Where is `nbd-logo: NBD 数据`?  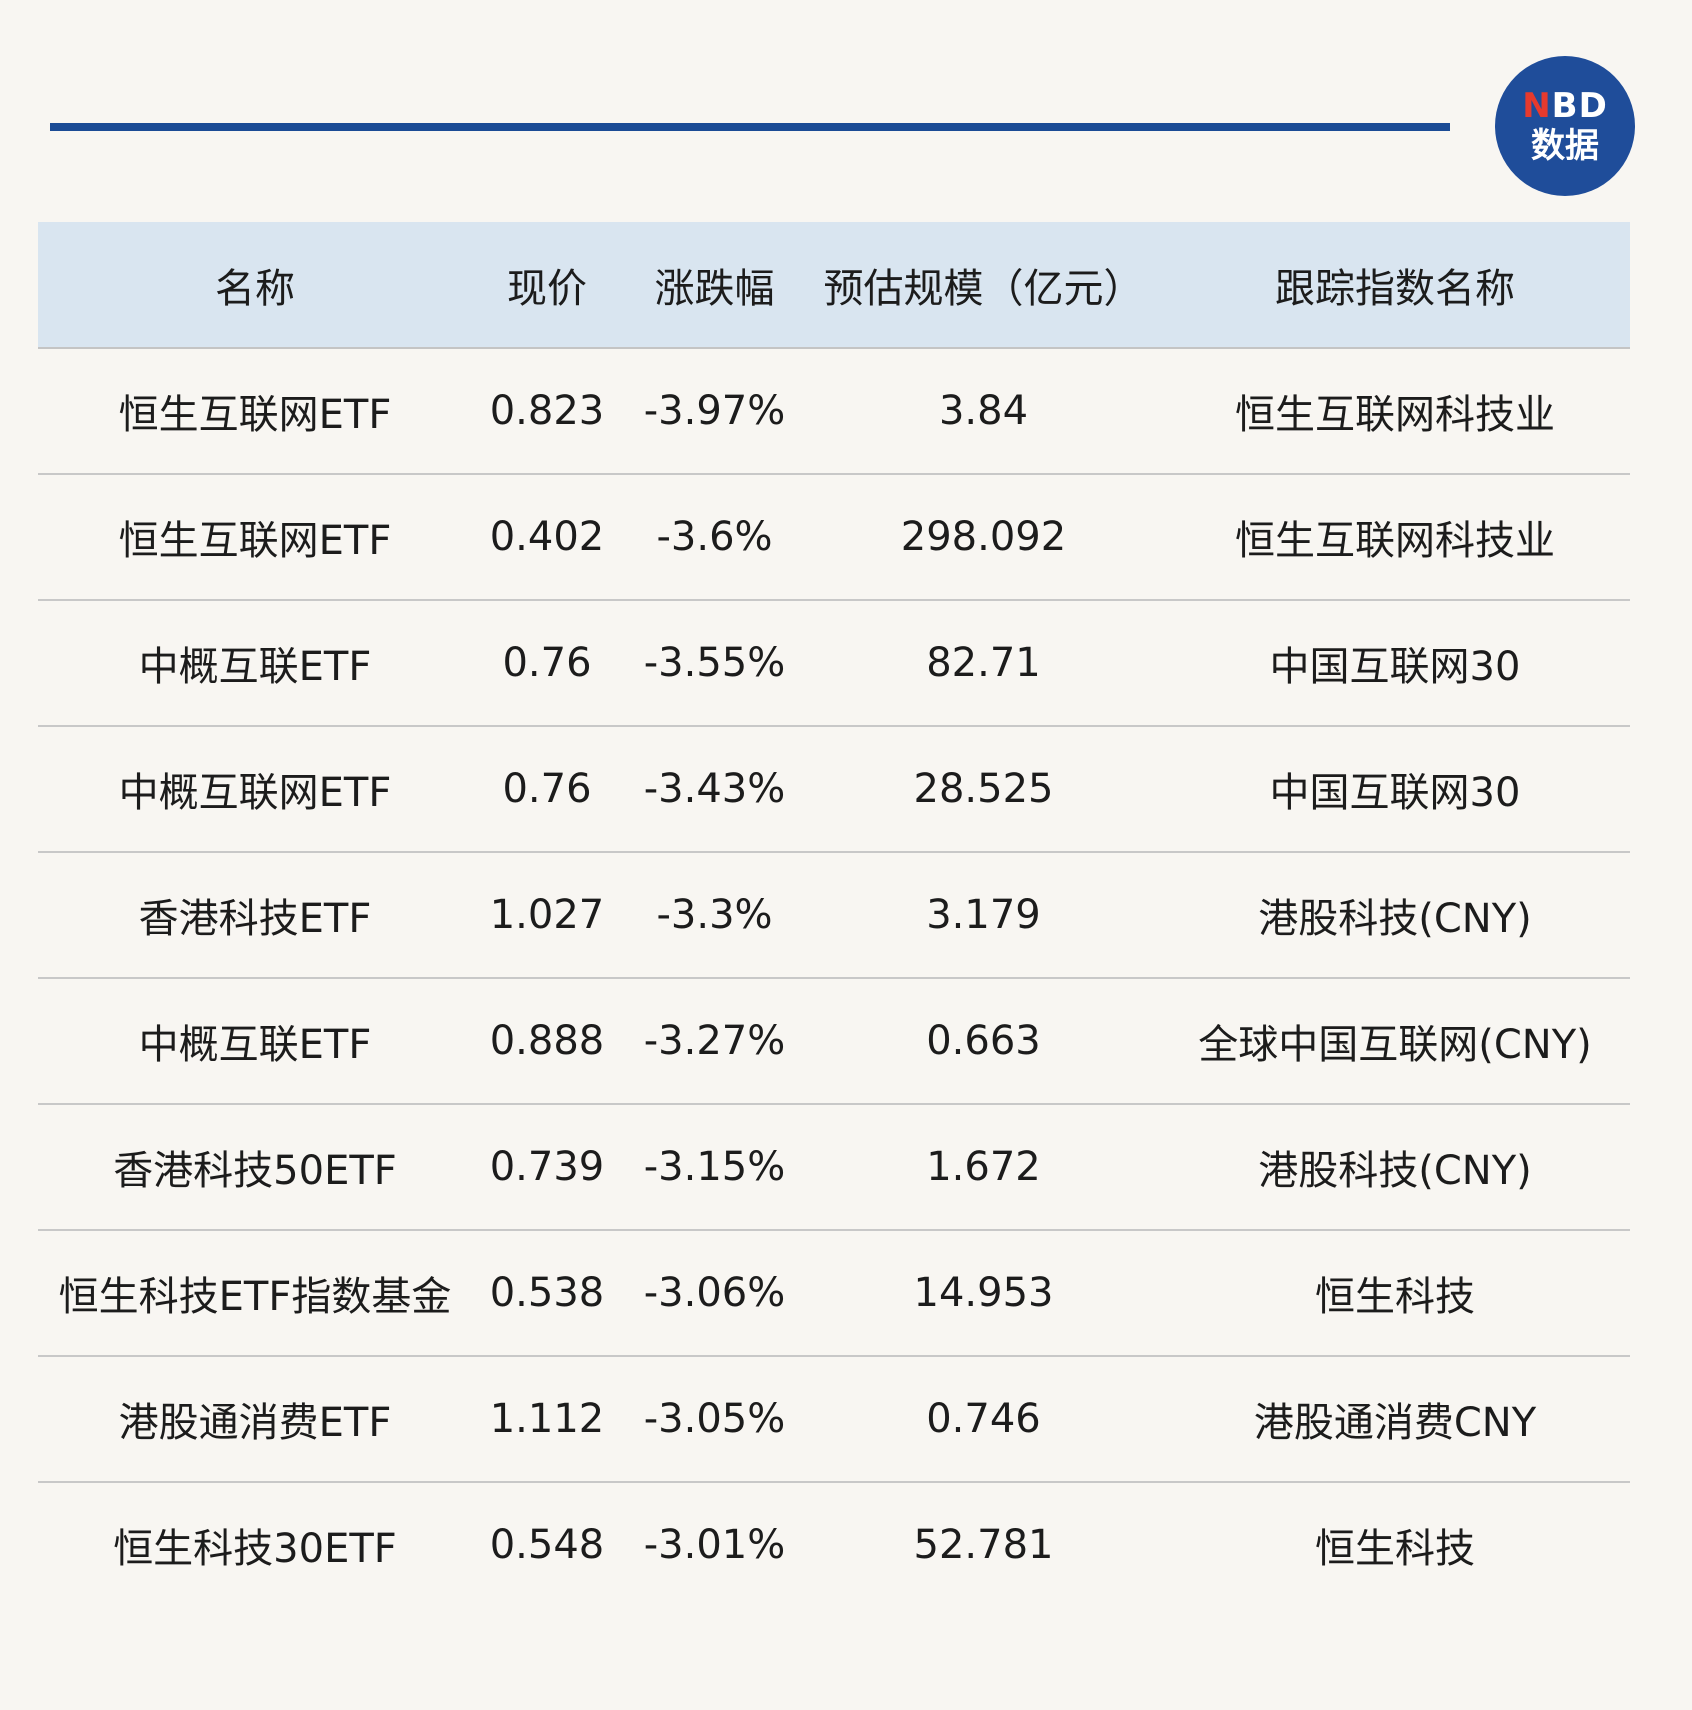 nbd-logo: NBD 数据 is located at coordinates (1565, 126).